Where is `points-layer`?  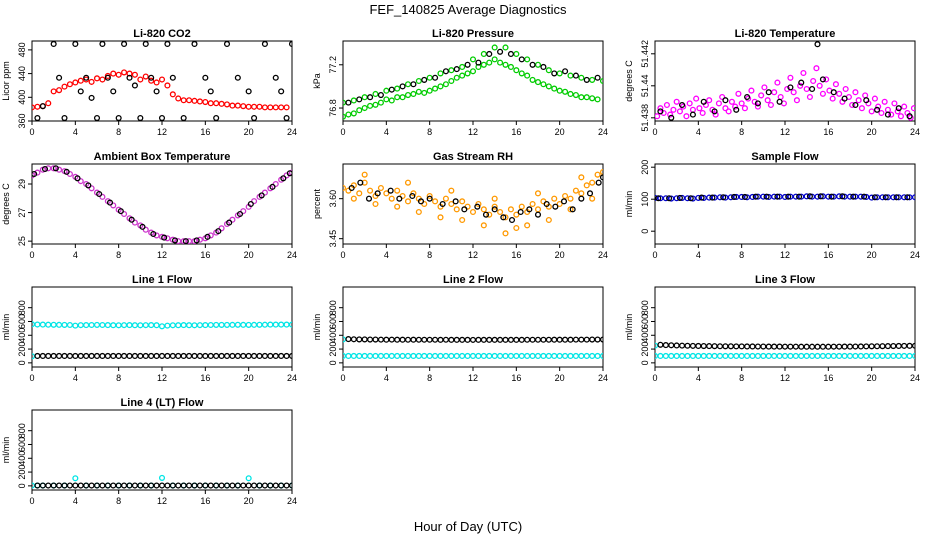 points-layer is located at coordinates (473, 202).